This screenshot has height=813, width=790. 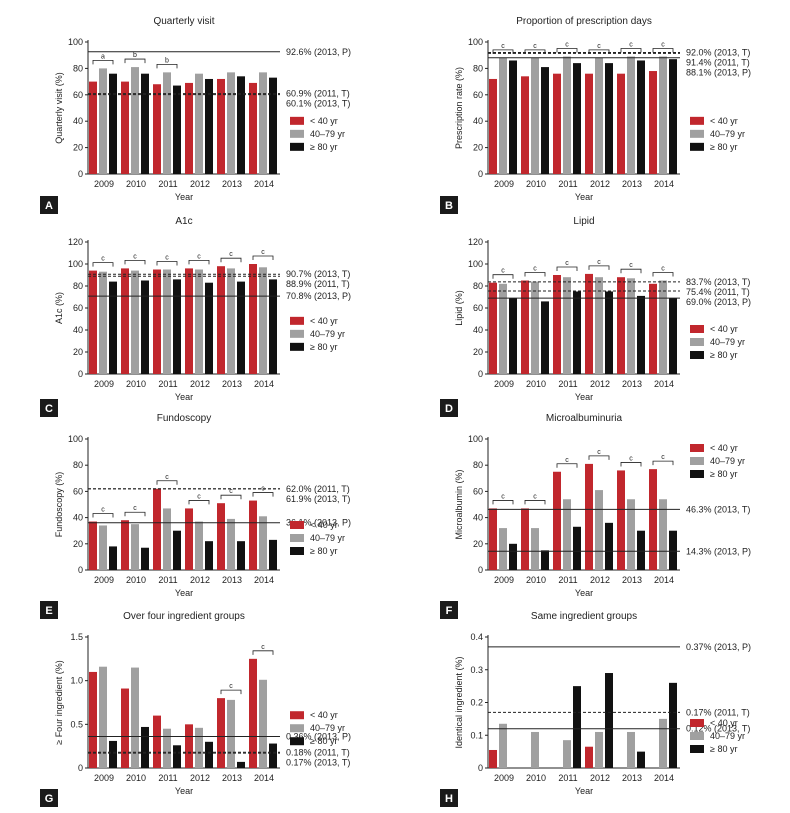 I want to click on panel-b-legend-swatch, so click(x=697, y=120).